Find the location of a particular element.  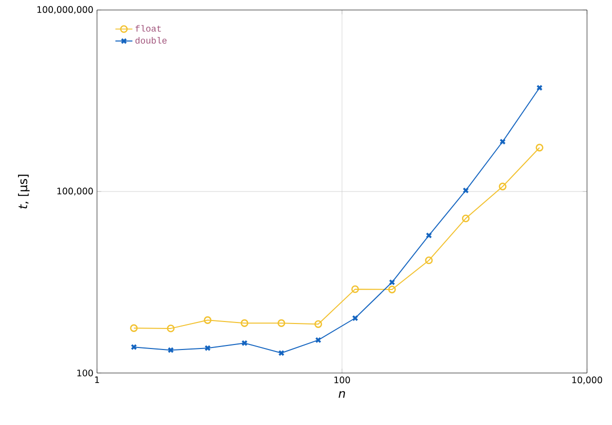

x-axis-title: n is located at coordinates (341, 394).